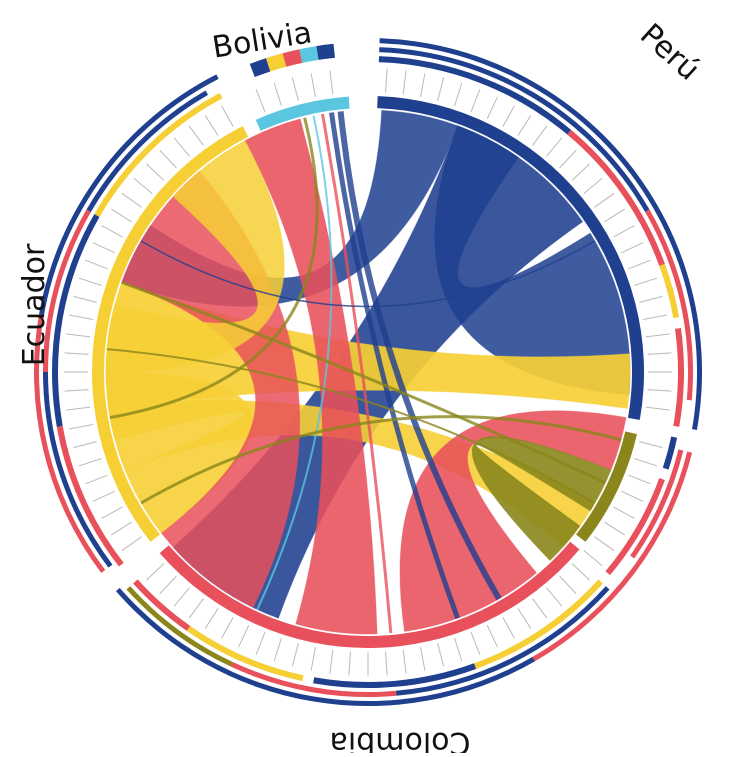 The image size is (736, 757). What do you see at coordinates (368, 274) in the screenshot?
I see `chord-thin-blue` at bounding box center [368, 274].